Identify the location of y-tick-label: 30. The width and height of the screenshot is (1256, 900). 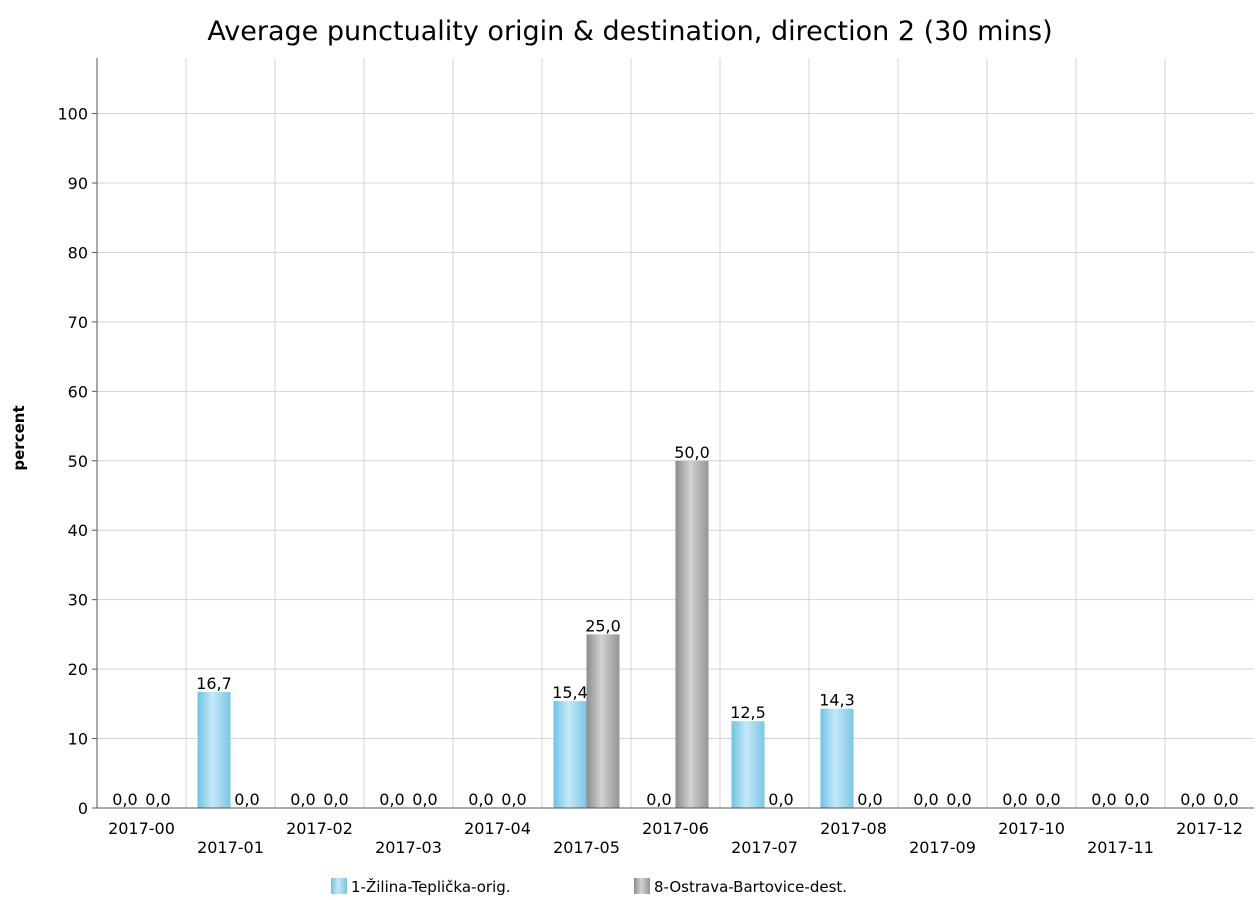
(78, 600).